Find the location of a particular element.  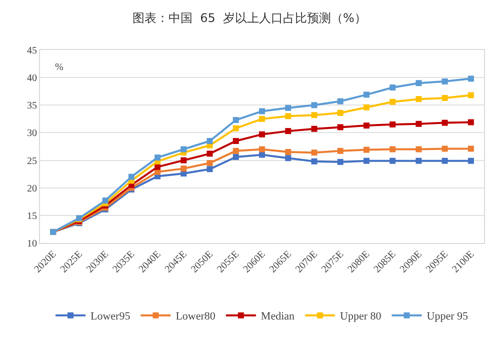

y-axis-title: % is located at coordinates (59, 67).